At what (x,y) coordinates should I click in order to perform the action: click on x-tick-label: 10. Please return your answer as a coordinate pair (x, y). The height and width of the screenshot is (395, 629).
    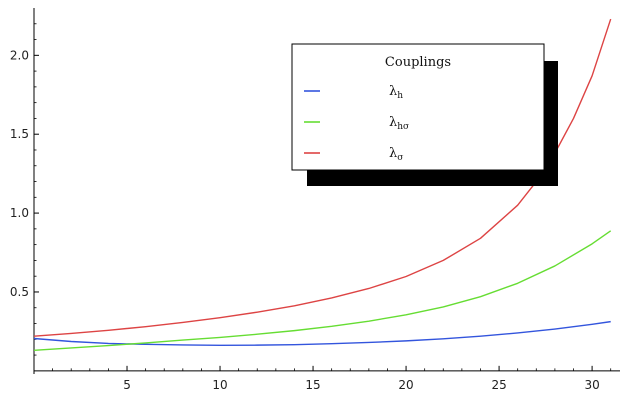
    Looking at the image, I should click on (219, 385).